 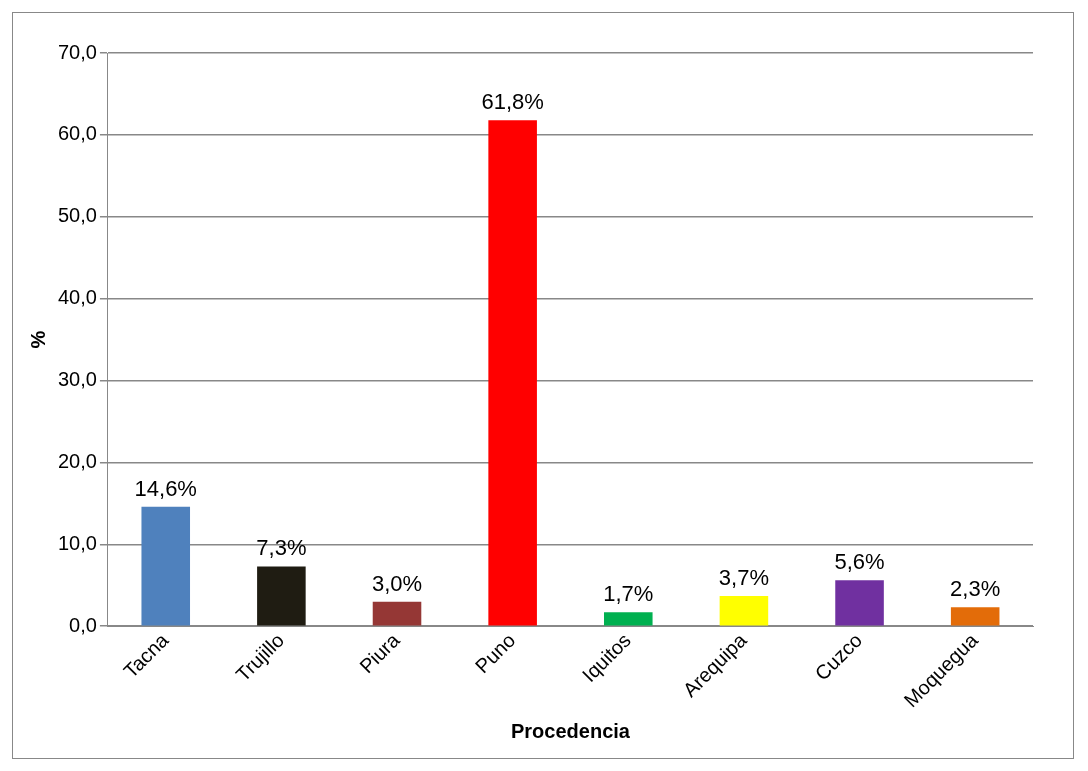 What do you see at coordinates (77, 460) in the screenshot?
I see `y-tick-label: 20,0` at bounding box center [77, 460].